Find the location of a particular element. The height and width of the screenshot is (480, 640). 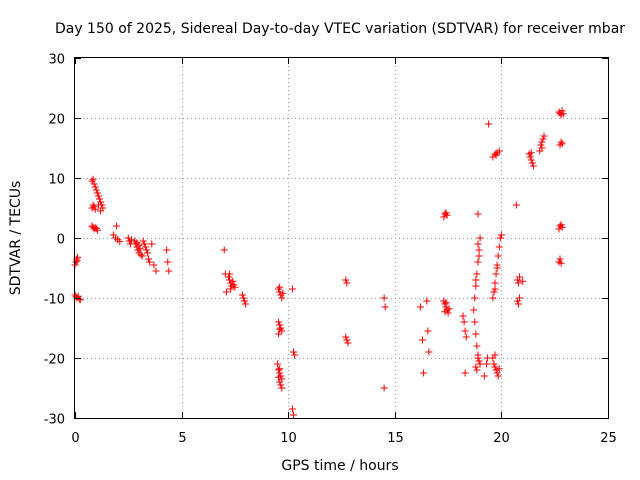

y-axis-label: SDTVAR / TECUs is located at coordinates (16, 238).